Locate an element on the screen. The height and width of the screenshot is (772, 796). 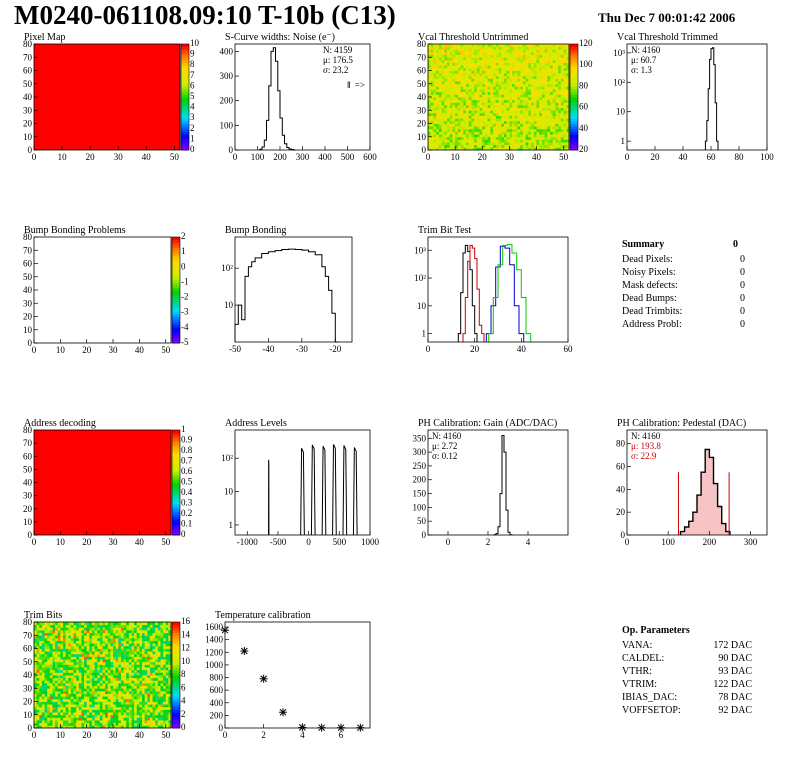
y-tick-label: 10² is located at coordinates (227, 268).